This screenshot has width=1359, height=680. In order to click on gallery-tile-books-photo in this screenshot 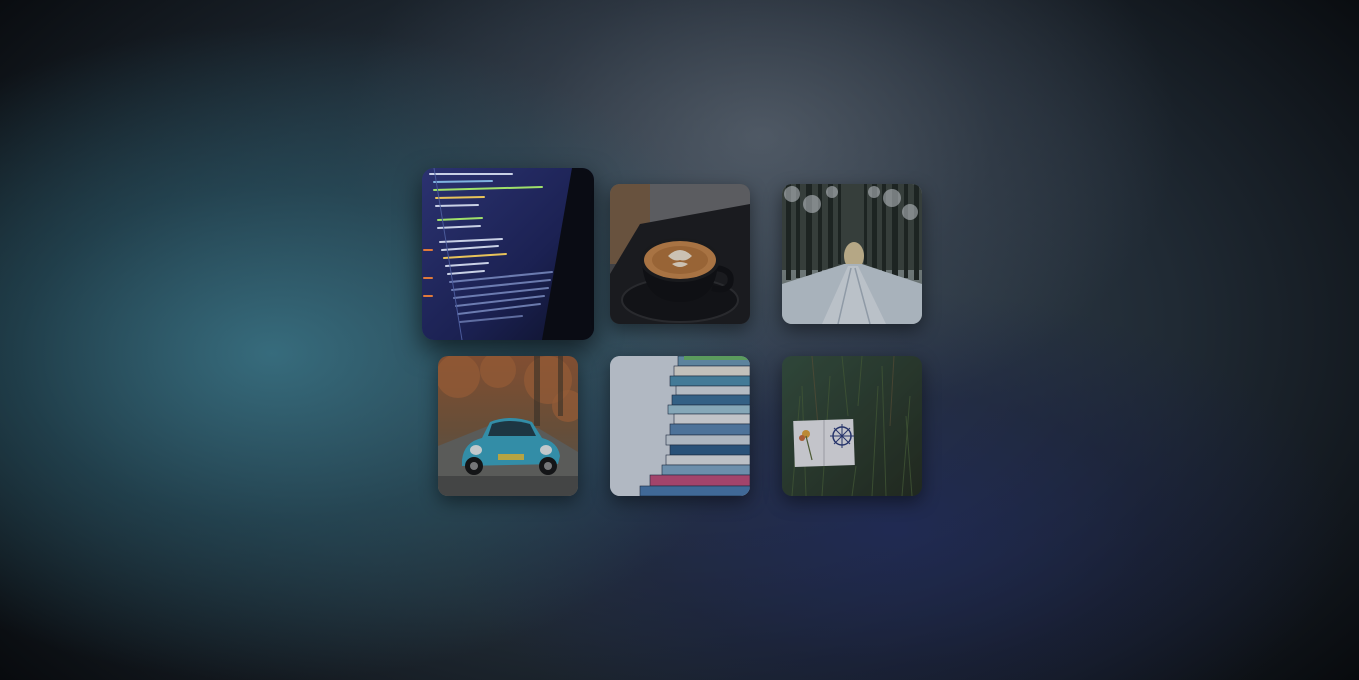, I will do `click(680, 426)`.